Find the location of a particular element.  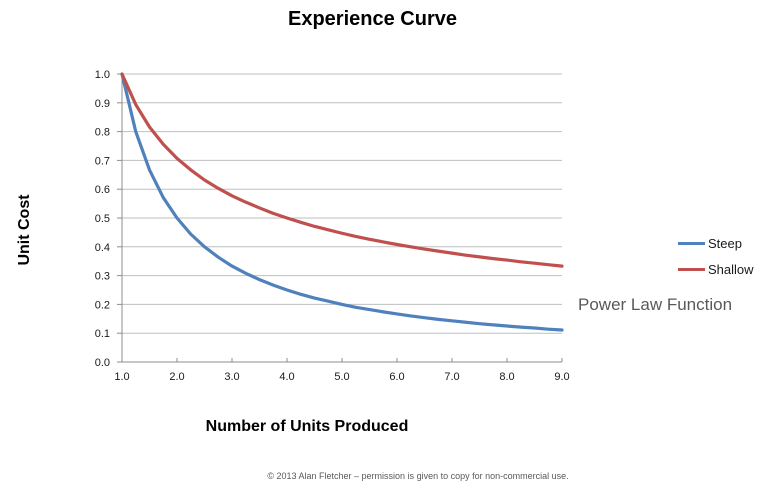

x-tick-label: 7.0 is located at coordinates (451, 377).